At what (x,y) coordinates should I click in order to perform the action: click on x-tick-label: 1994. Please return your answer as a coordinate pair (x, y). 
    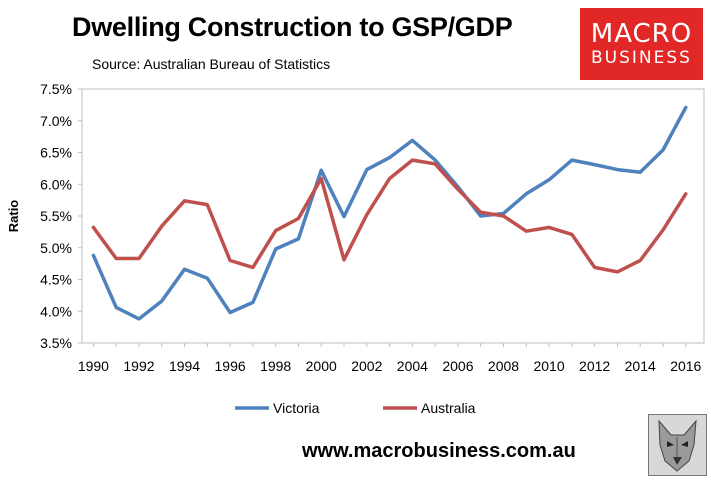
    Looking at the image, I should click on (184, 366).